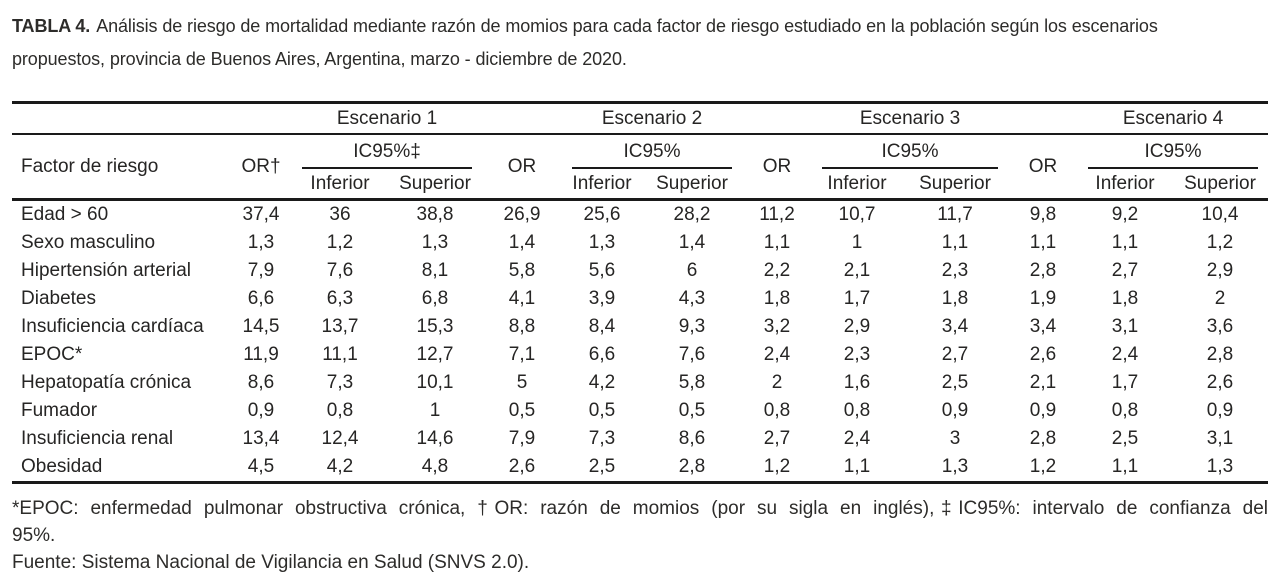  Describe the element at coordinates (88, 242) in the screenshot. I see `factor-cell: Sexo masculino` at that location.